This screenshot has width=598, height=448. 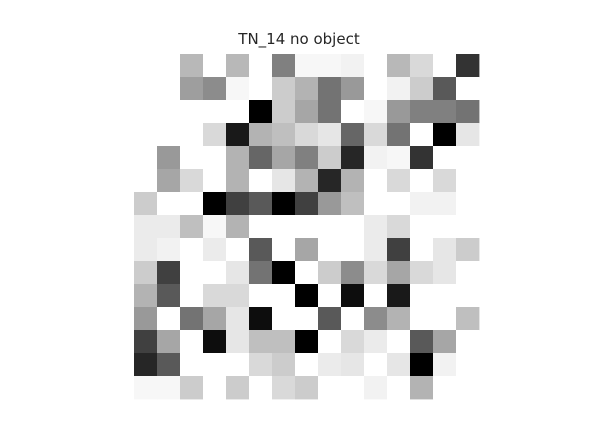 I want to click on heatmap-cell-r10-c1, so click(x=169, y=296).